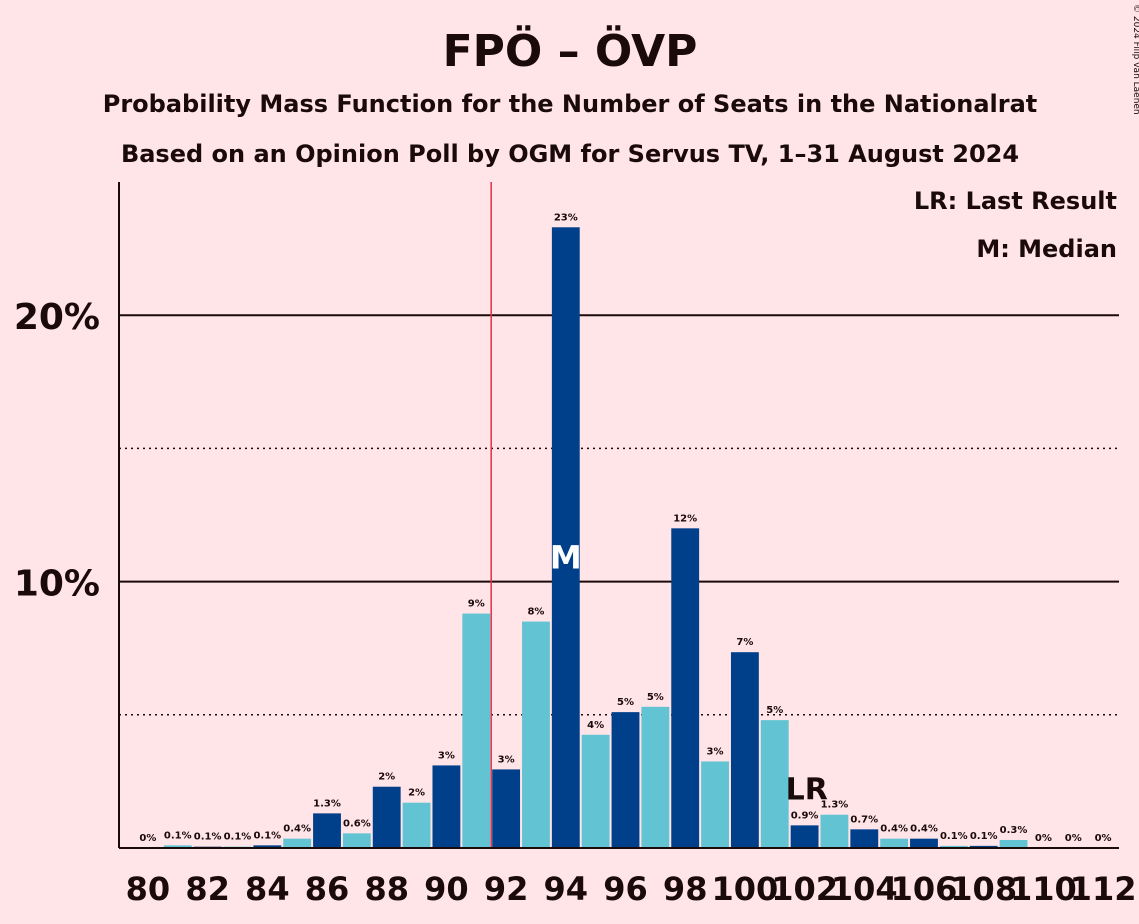 The image size is (1139, 924). What do you see at coordinates (864, 889) in the screenshot?
I see `x-tick-104: 104` at bounding box center [864, 889].